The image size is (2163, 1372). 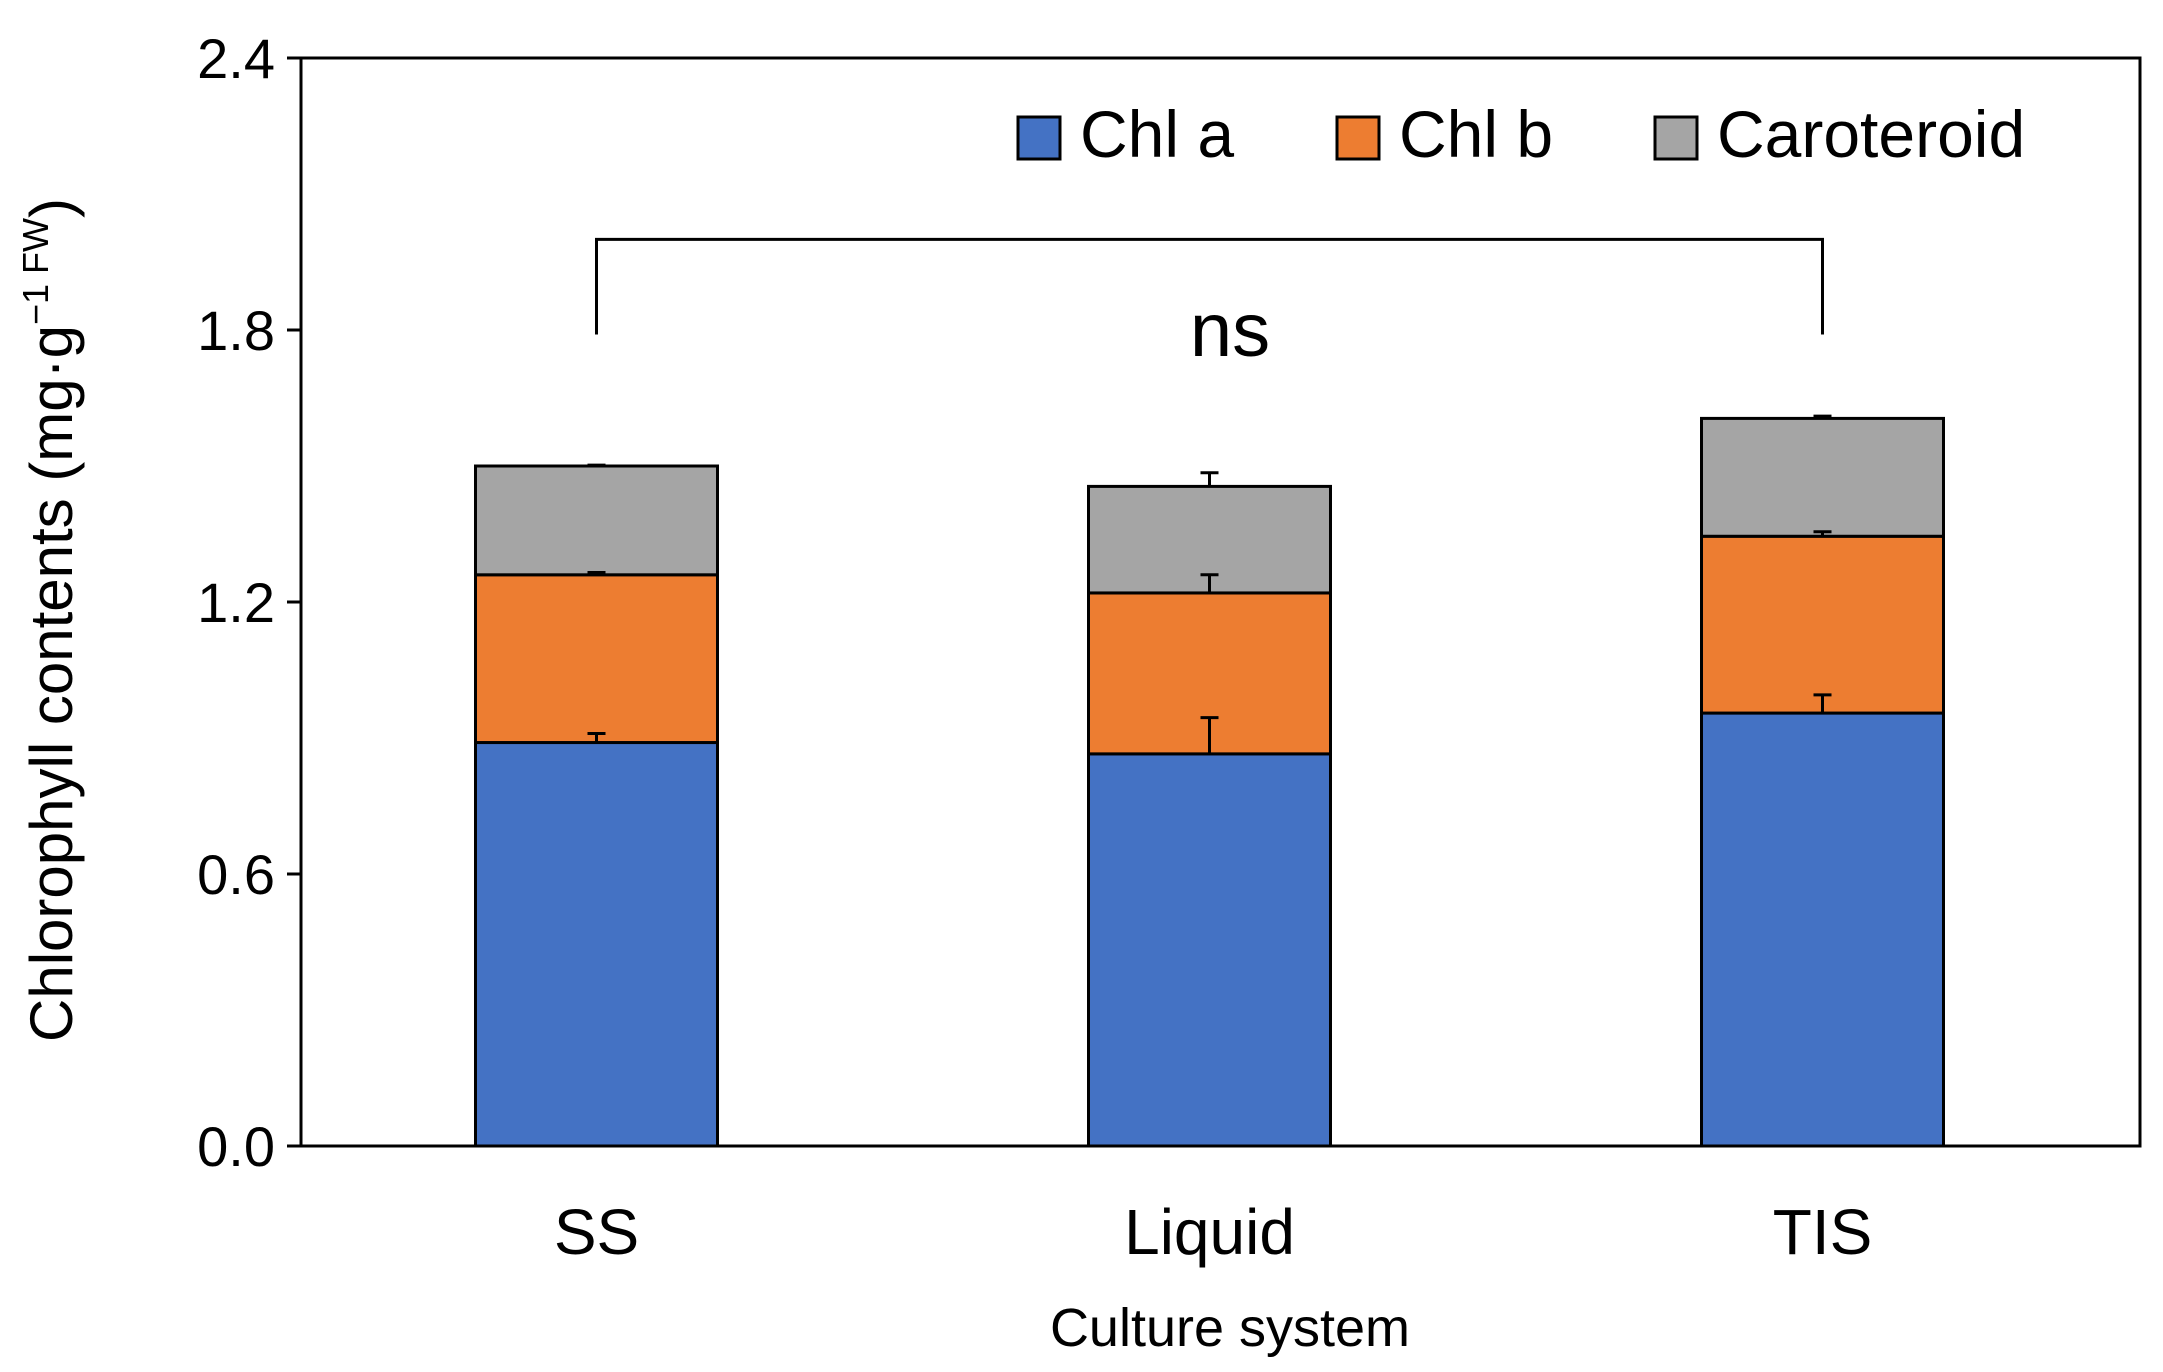 What do you see at coordinates (1209, 950) in the screenshot?
I see `bar-liquid-chl-a` at bounding box center [1209, 950].